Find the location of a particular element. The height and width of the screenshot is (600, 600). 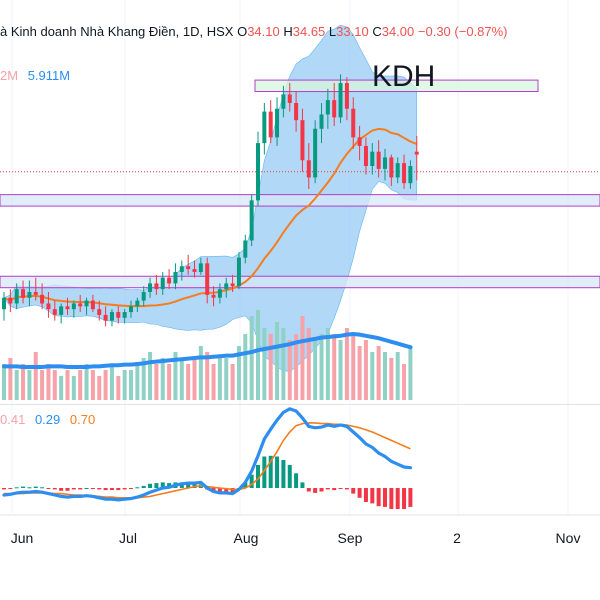

open-label: O is located at coordinates (242, 31).